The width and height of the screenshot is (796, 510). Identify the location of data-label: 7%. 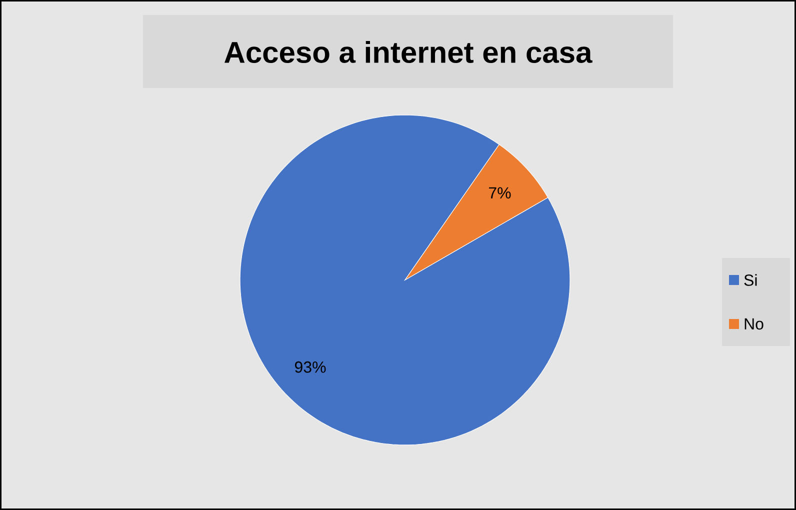
(499, 192).